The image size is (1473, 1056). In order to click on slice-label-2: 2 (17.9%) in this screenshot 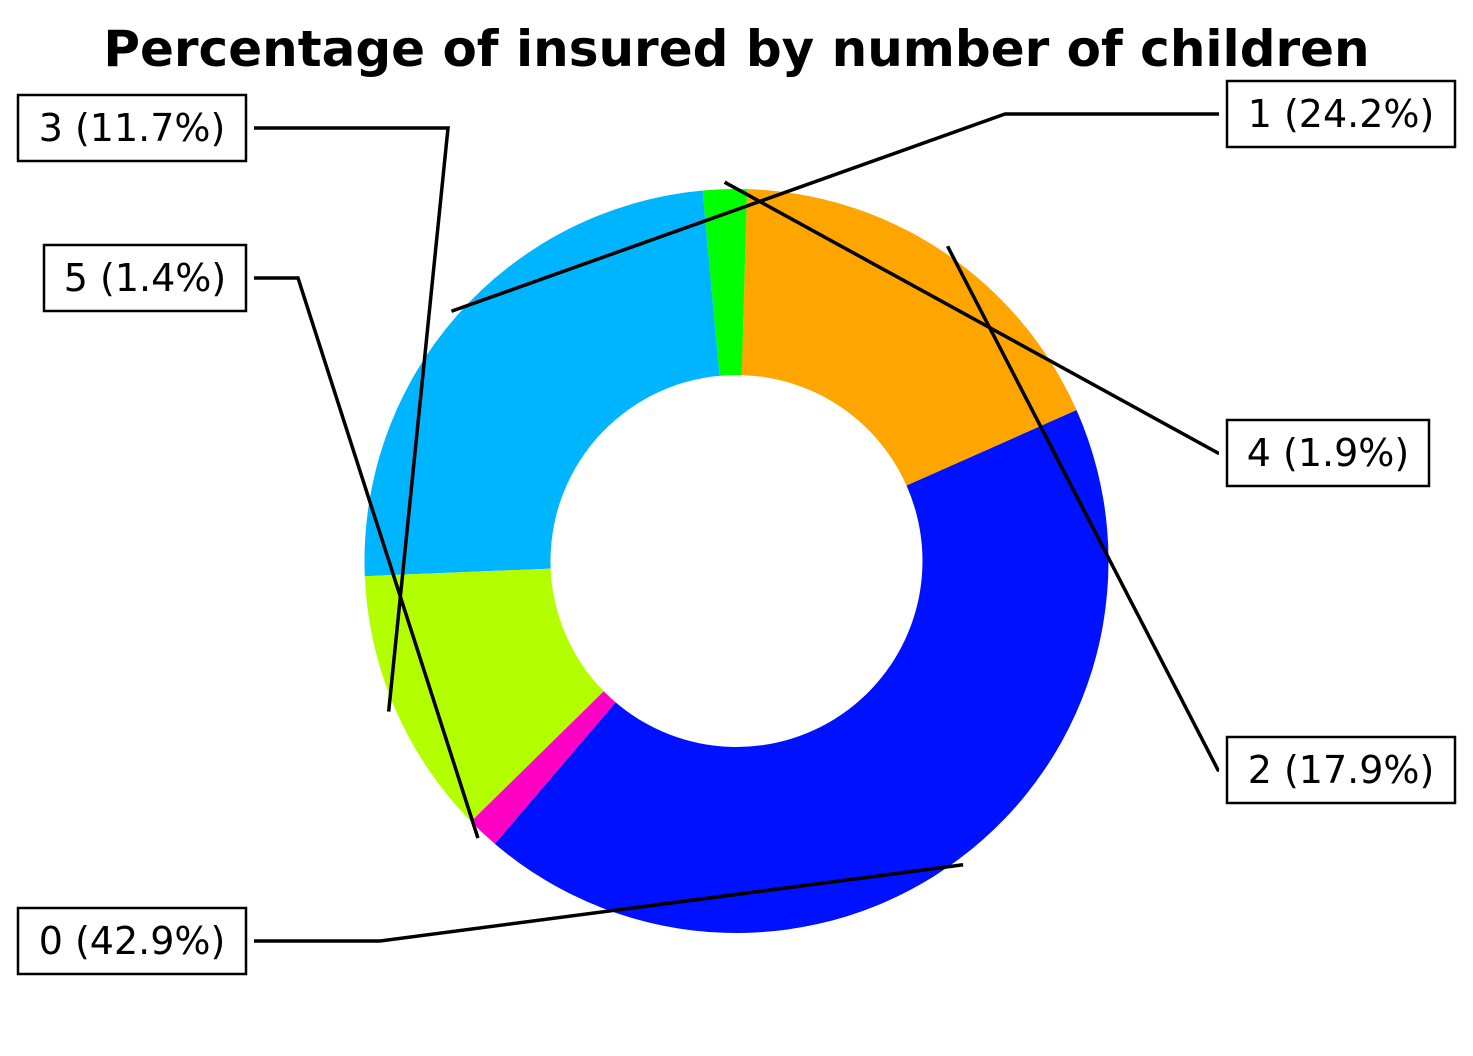, I will do `click(1341, 770)`.